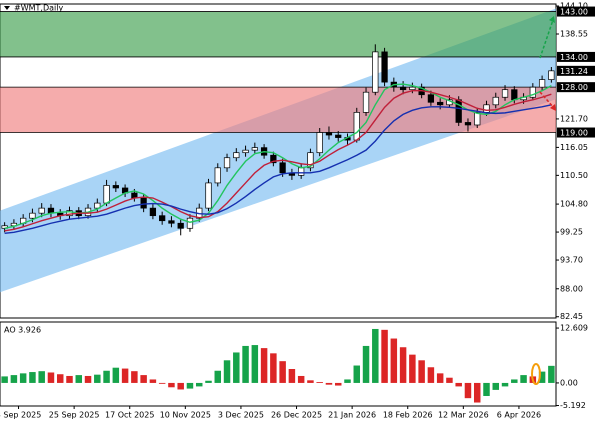 The height and width of the screenshot is (425, 596). I want to click on x-tick-label: 21 Jan 2026, so click(352, 415).